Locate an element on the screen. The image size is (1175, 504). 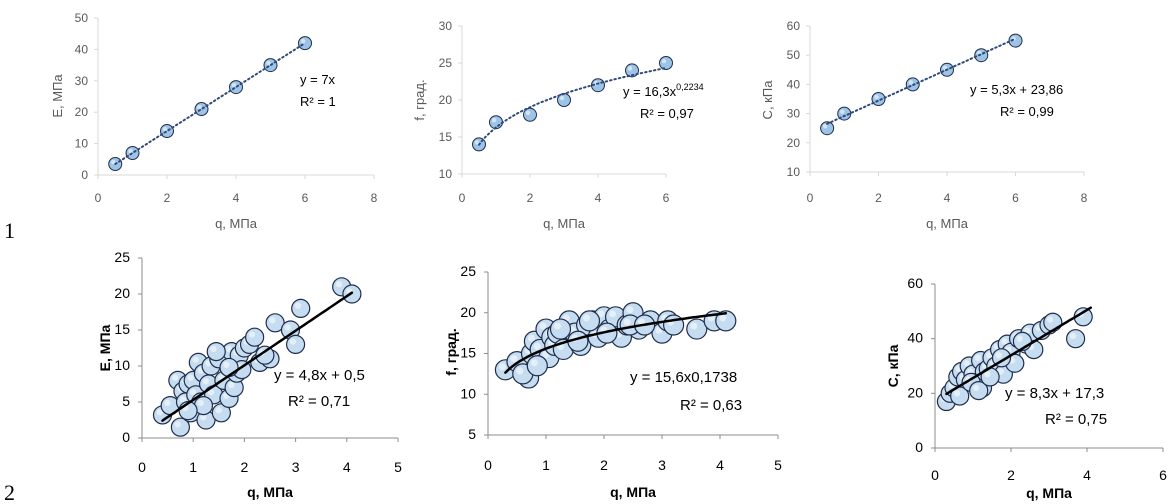
y-tick-label: 30 is located at coordinates (794, 114).